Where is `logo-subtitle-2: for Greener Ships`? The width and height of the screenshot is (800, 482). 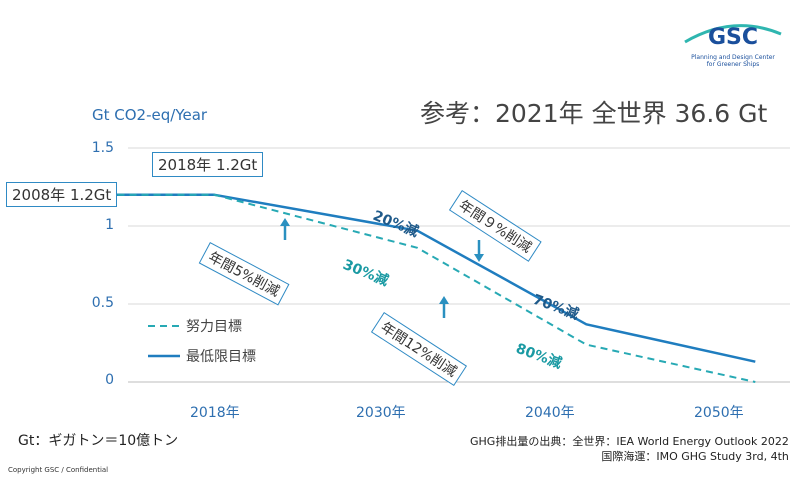
logo-subtitle-2: for Greener Ships is located at coordinates (733, 64).